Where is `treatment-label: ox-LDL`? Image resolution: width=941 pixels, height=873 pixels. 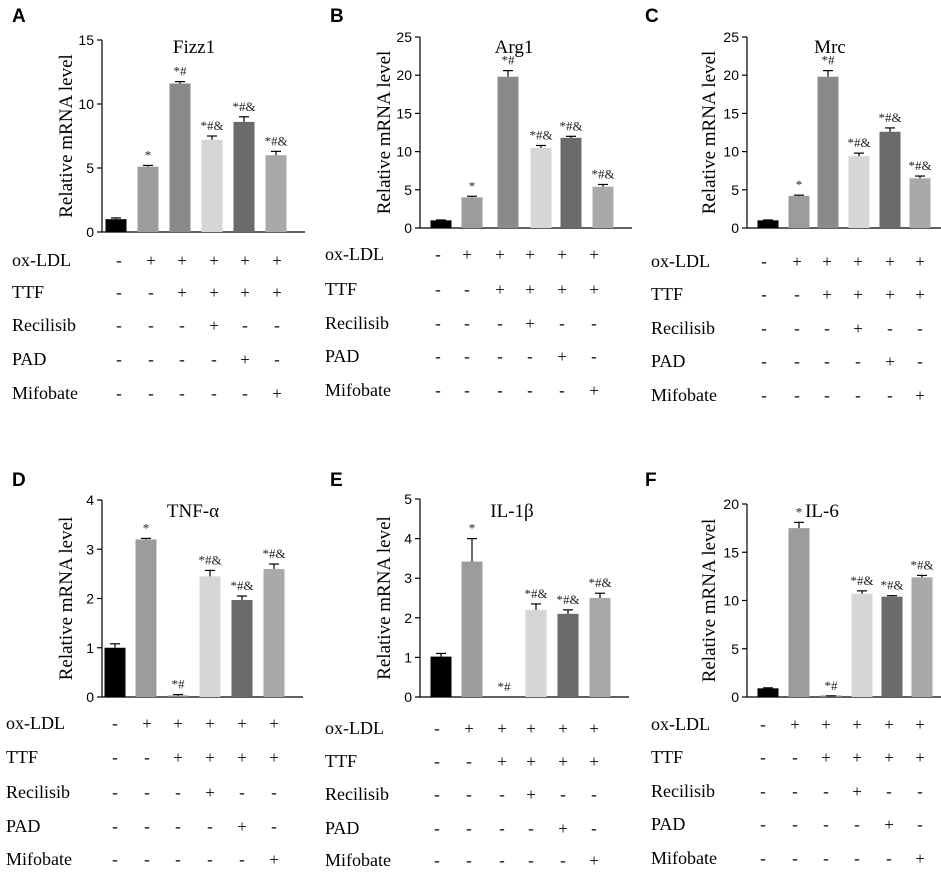
treatment-label: ox-LDL is located at coordinates (41, 260).